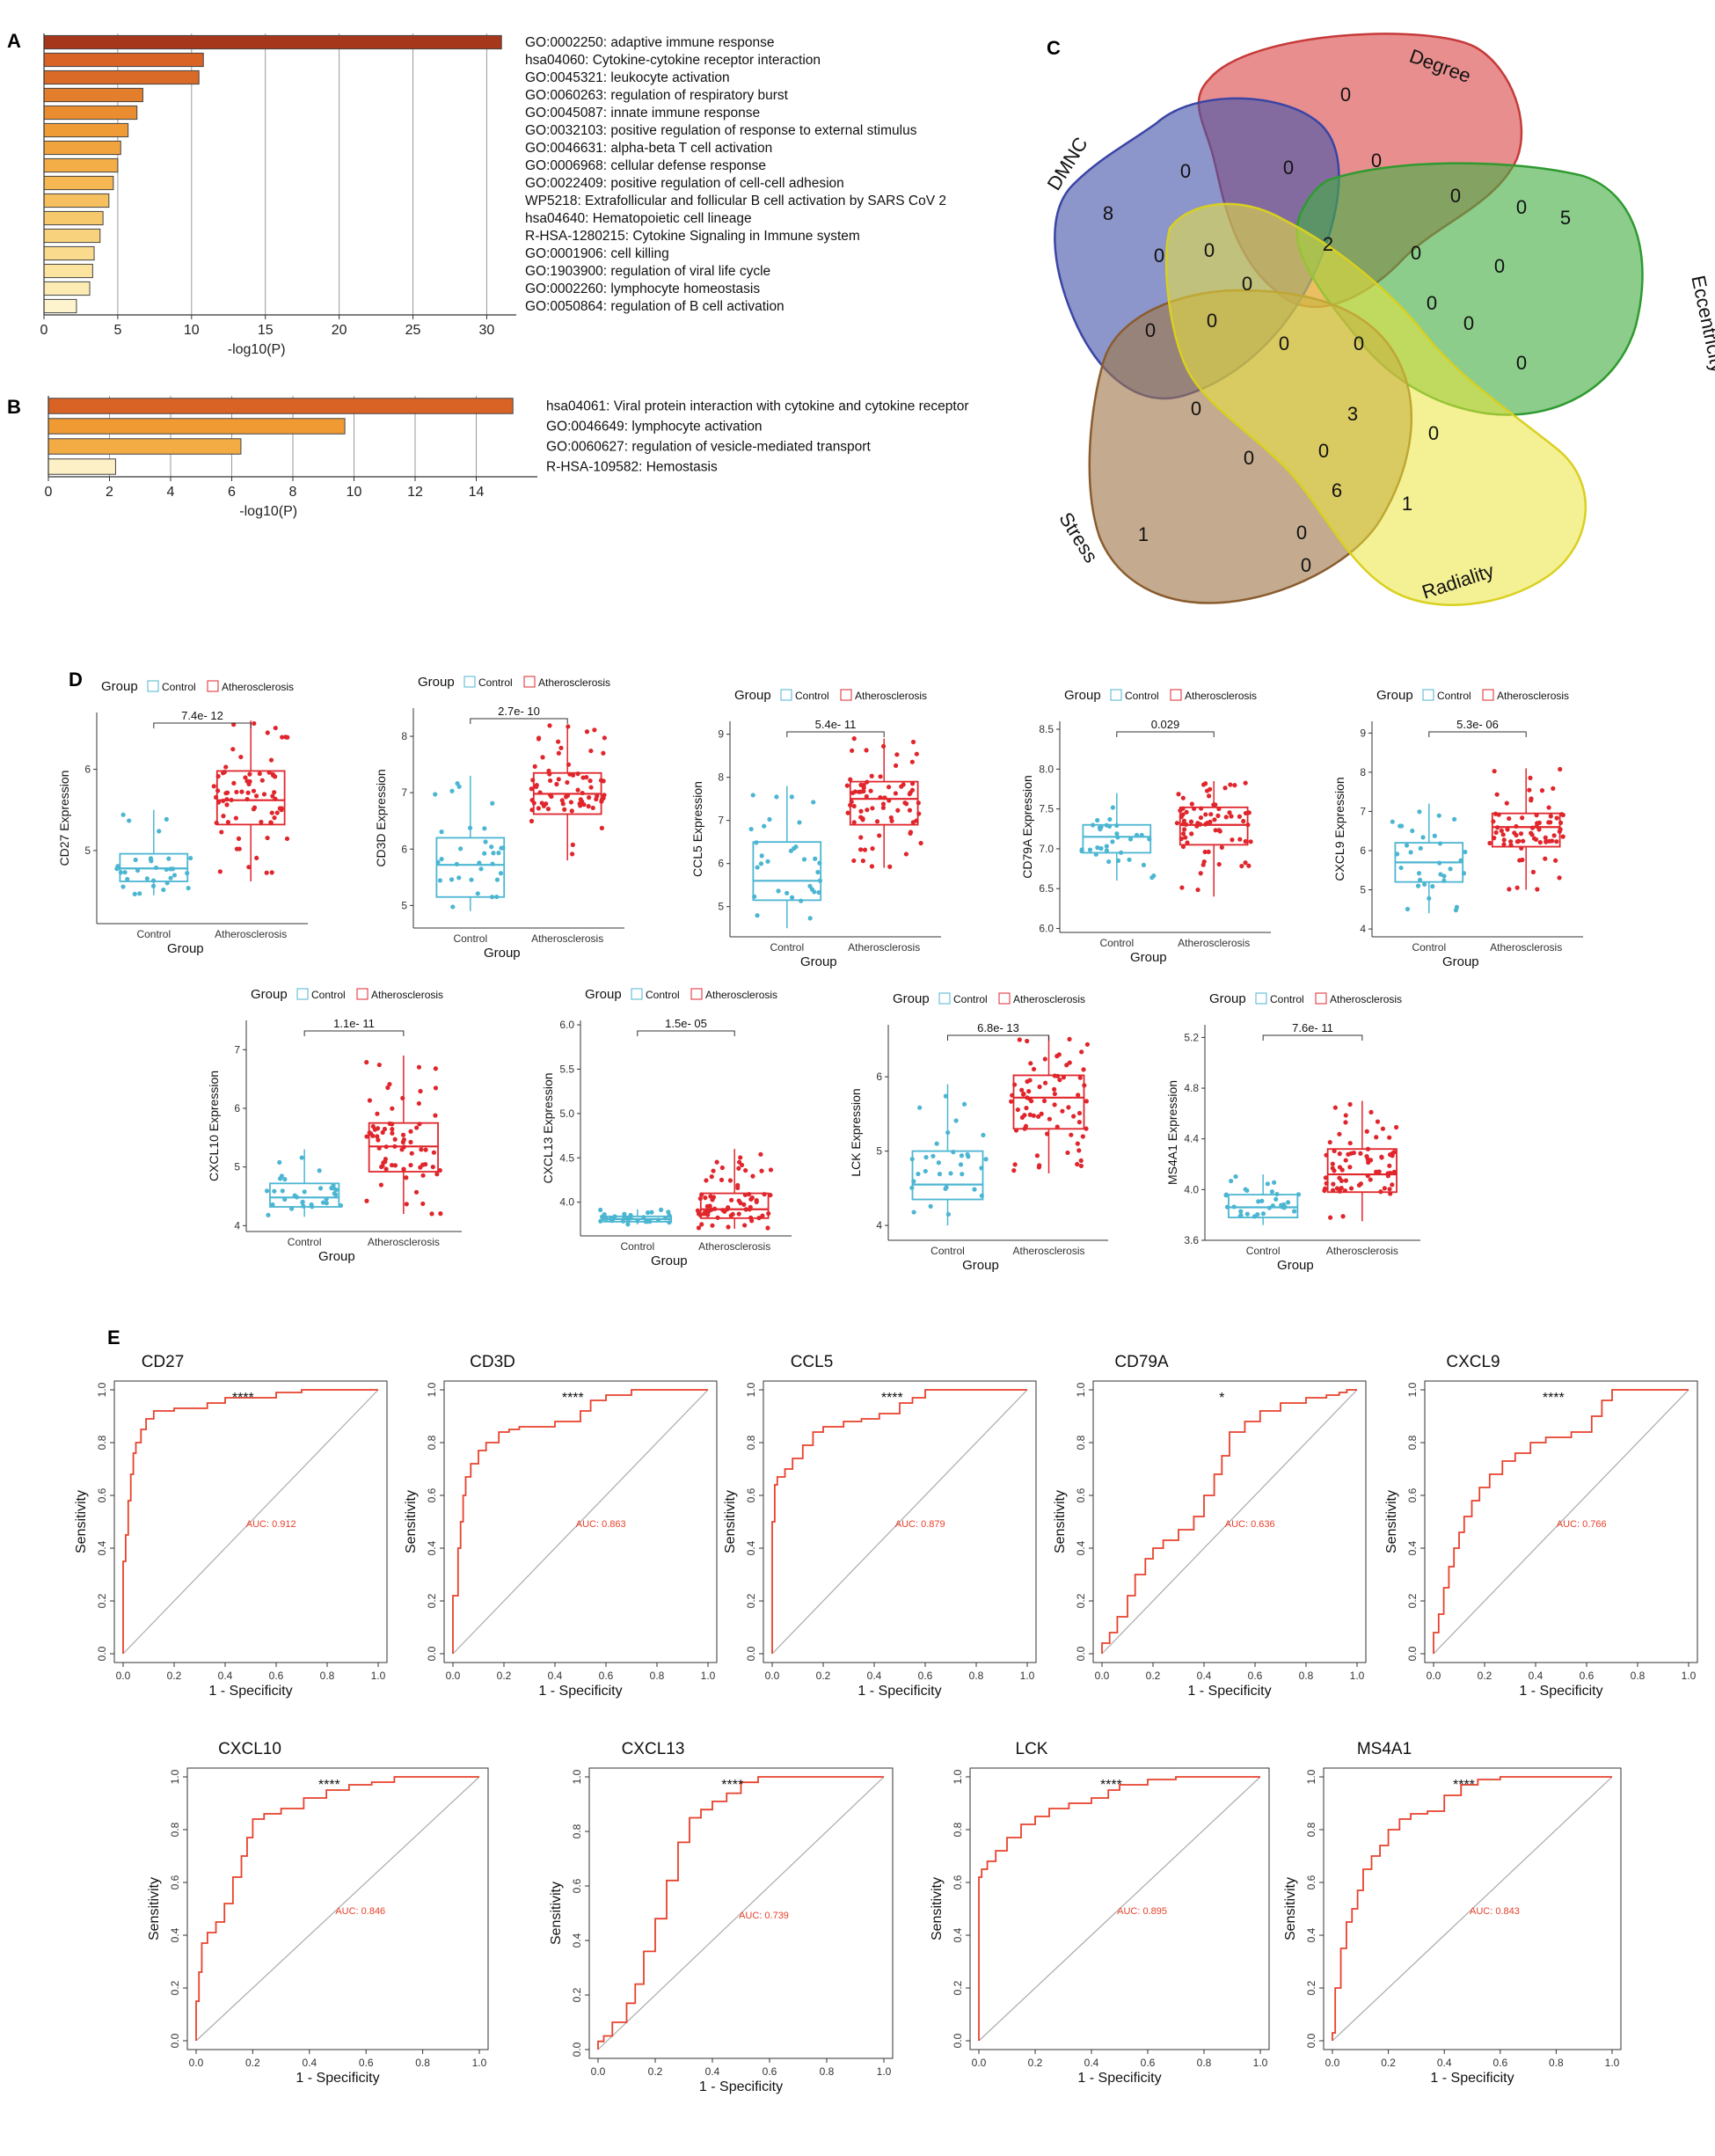 The image size is (1715, 2156). What do you see at coordinates (1477, 724) in the screenshot?
I see `p-value-label: 5.3e- 06` at bounding box center [1477, 724].